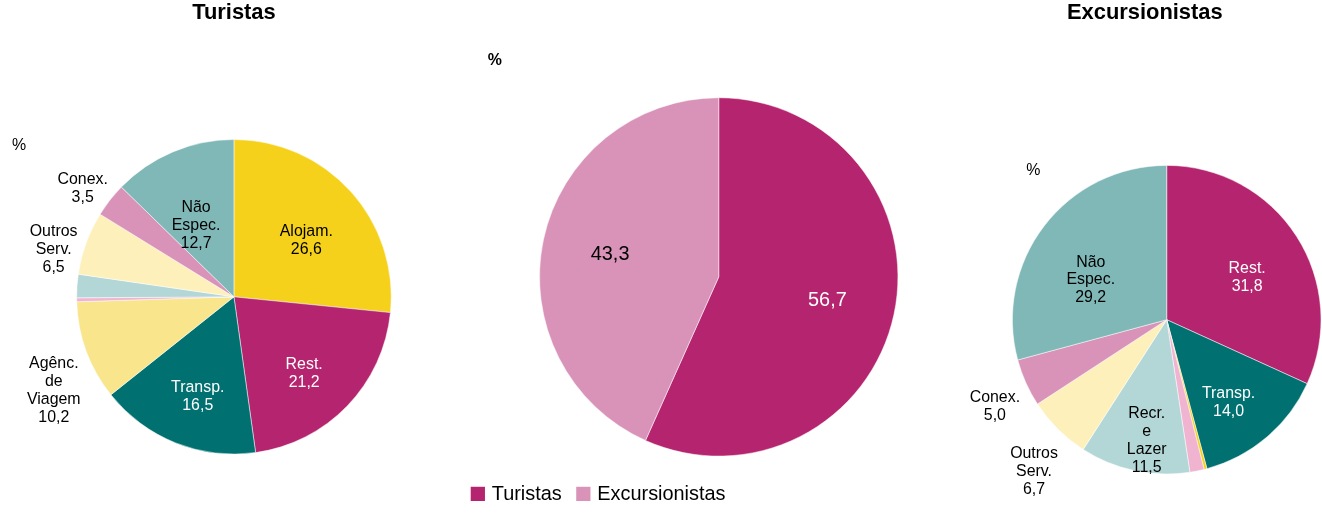 This screenshot has height=513, width=1322. What do you see at coordinates (1229, 410) in the screenshot?
I see `data-label: 14,0` at bounding box center [1229, 410].